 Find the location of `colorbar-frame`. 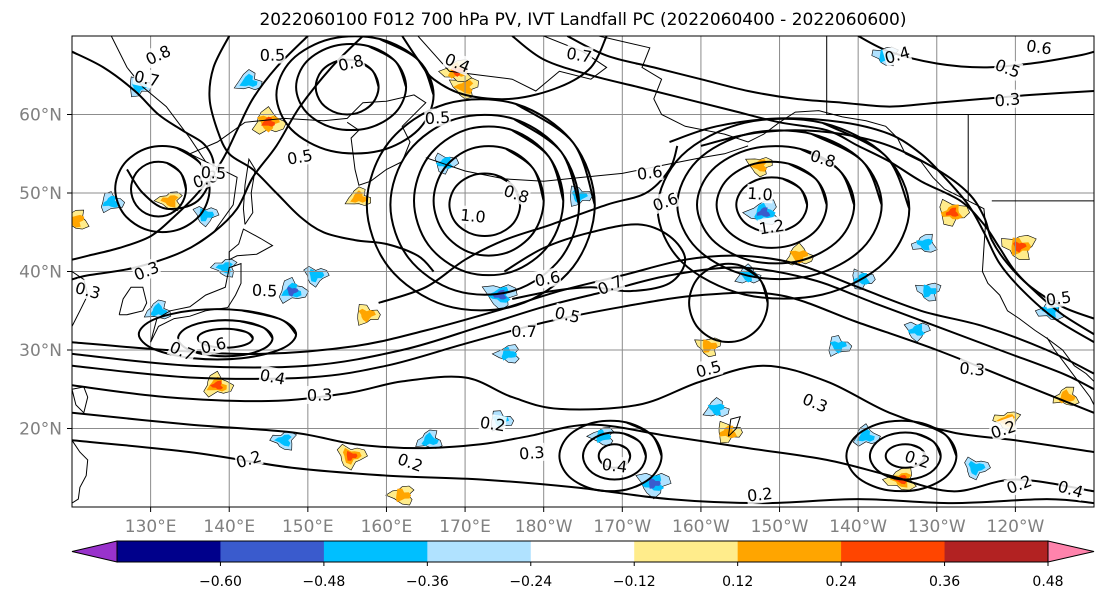

colorbar-frame is located at coordinates (582, 551).